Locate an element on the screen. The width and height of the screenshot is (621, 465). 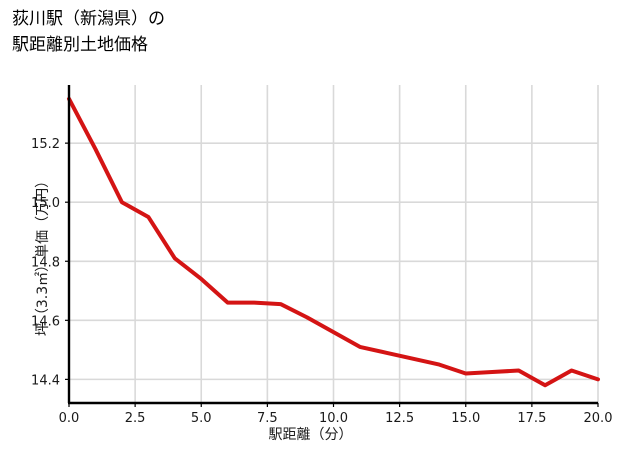
y-axis-label: 坪（3.3㎡）単価（万円） is located at coordinates (43, 255).